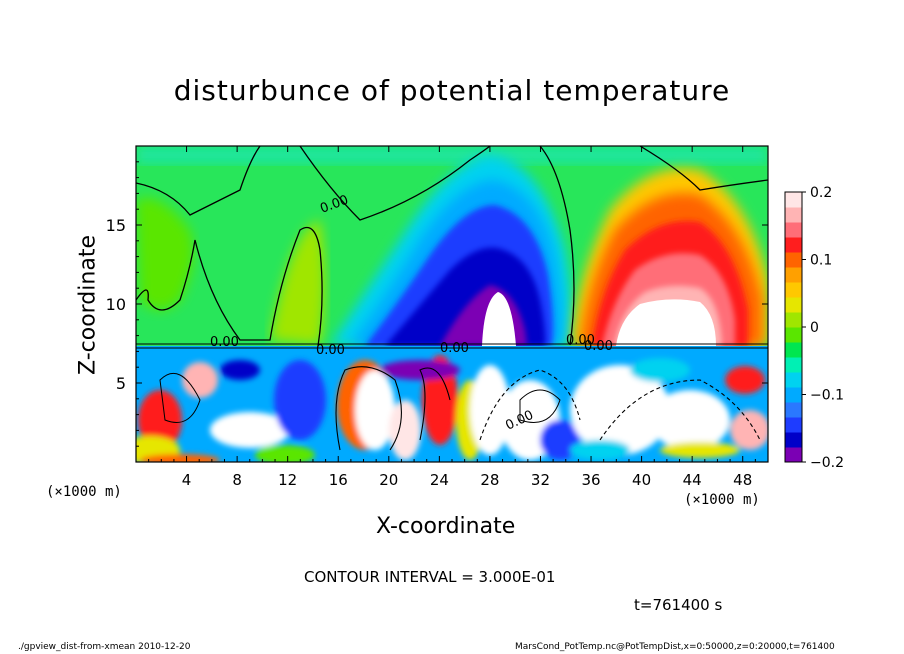 This screenshot has height=654, width=904. I want to click on x-tick-label: 36, so click(590, 480).